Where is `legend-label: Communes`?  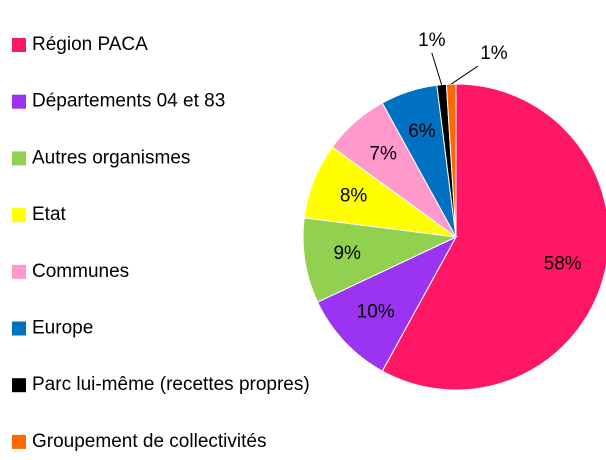 legend-label: Communes is located at coordinates (80, 271).